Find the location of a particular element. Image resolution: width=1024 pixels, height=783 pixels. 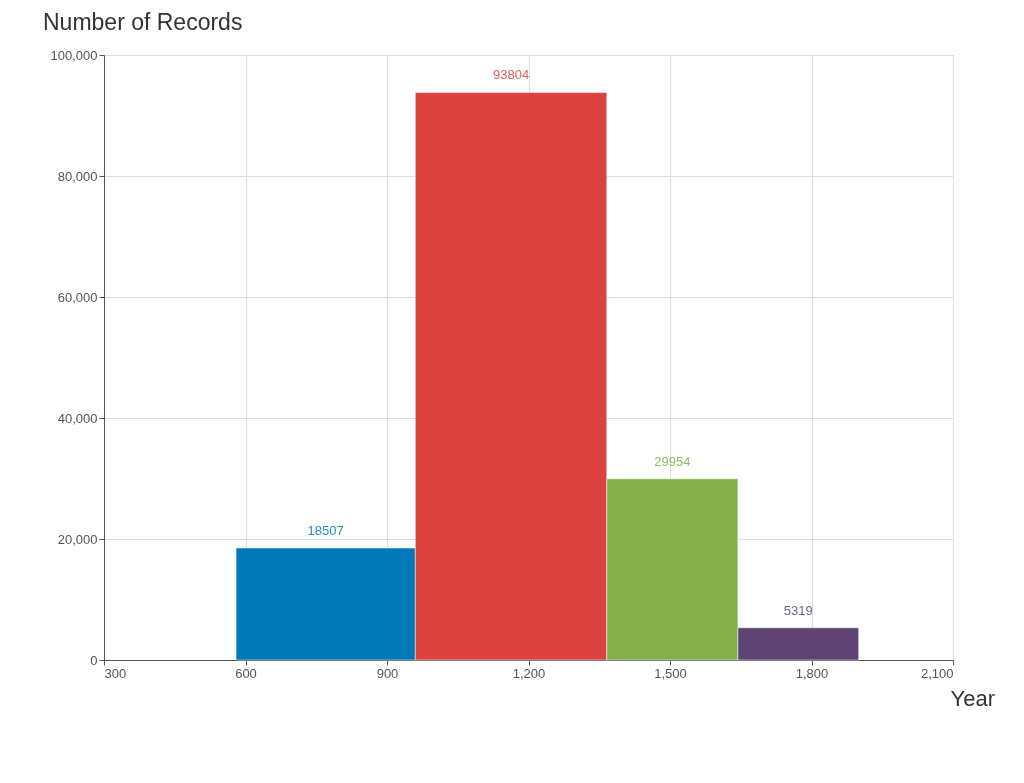

y-tick-label: 100,000 is located at coordinates (74, 55).